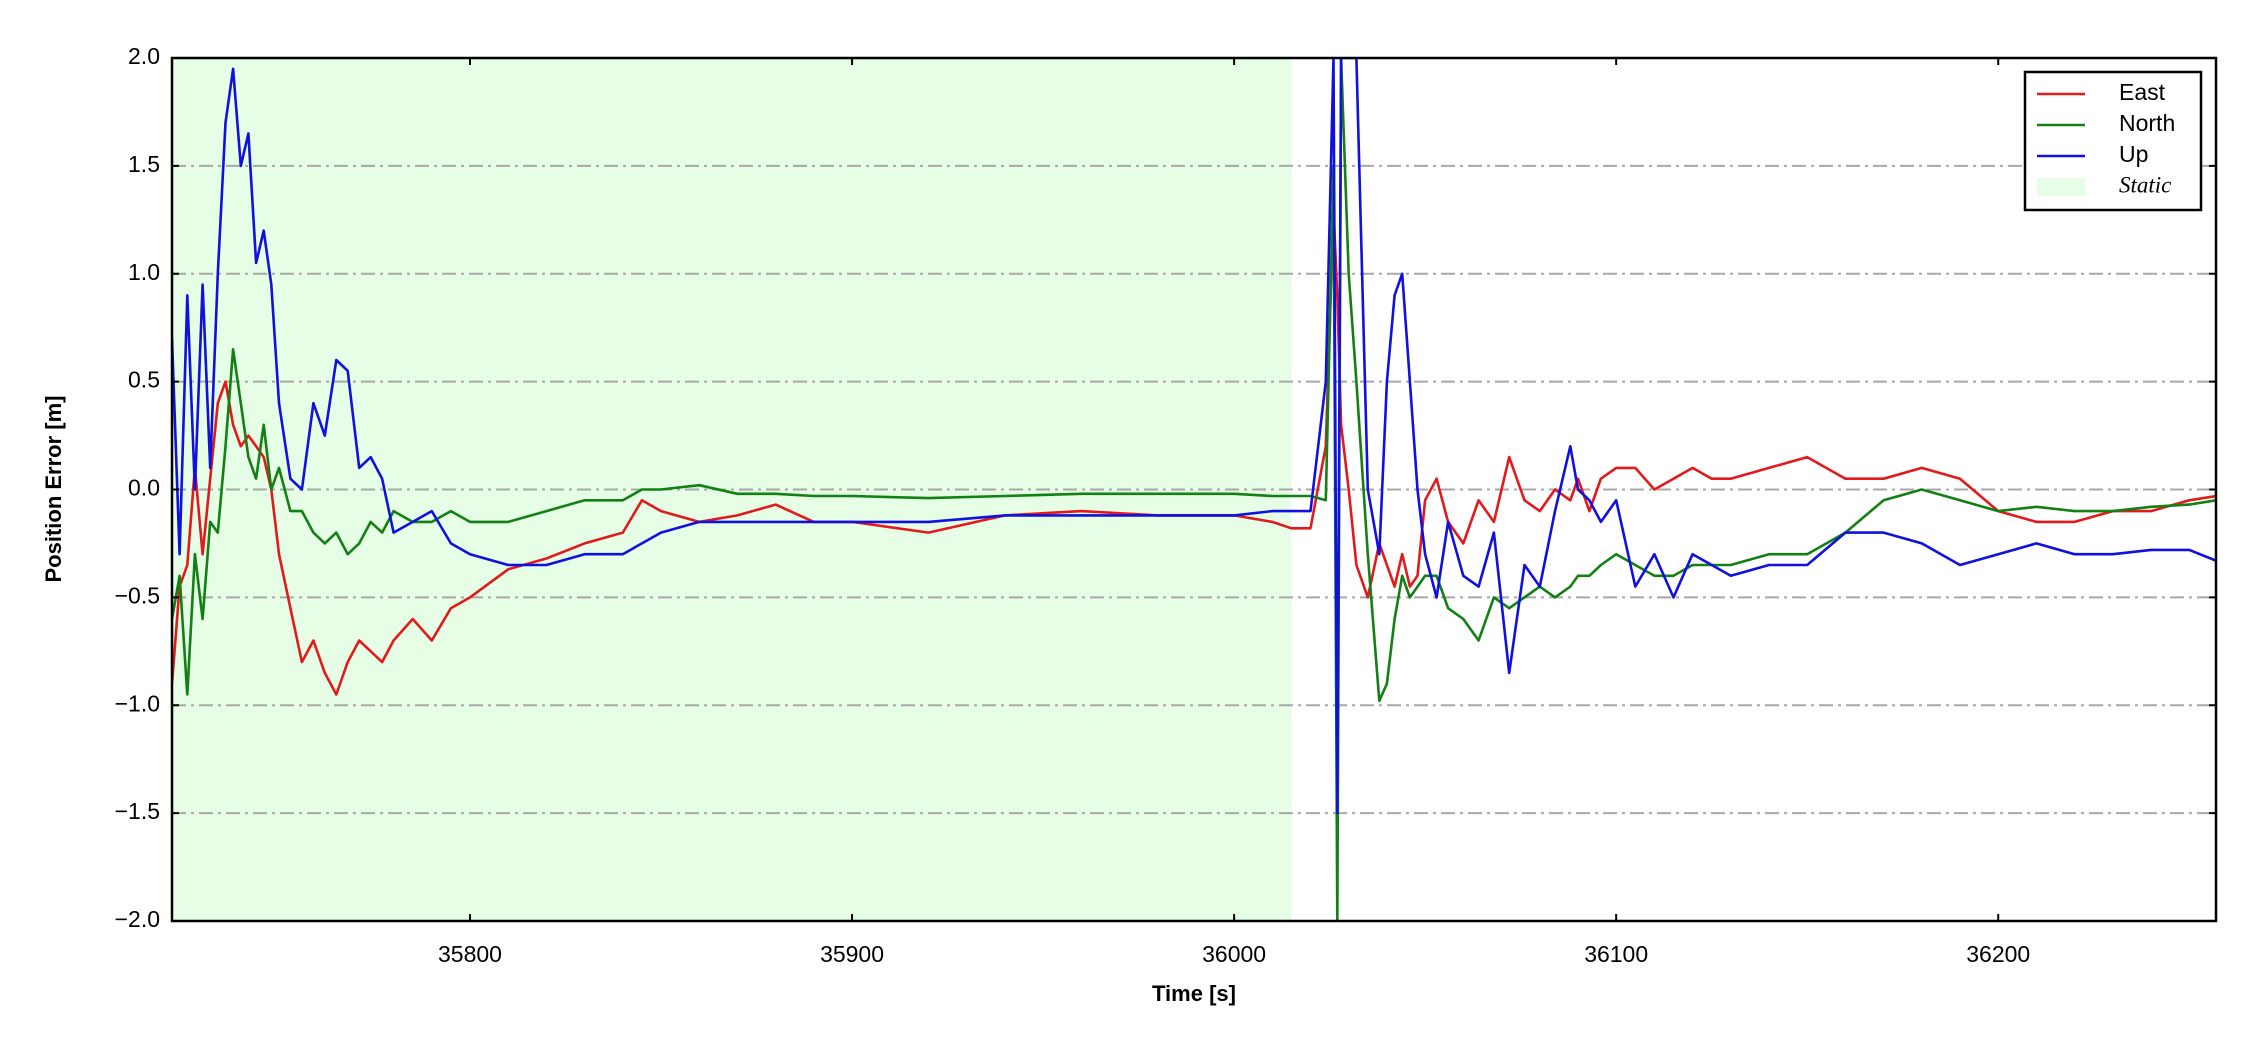  What do you see at coordinates (144, 488) in the screenshot?
I see `y-tick-label: 0.0` at bounding box center [144, 488].